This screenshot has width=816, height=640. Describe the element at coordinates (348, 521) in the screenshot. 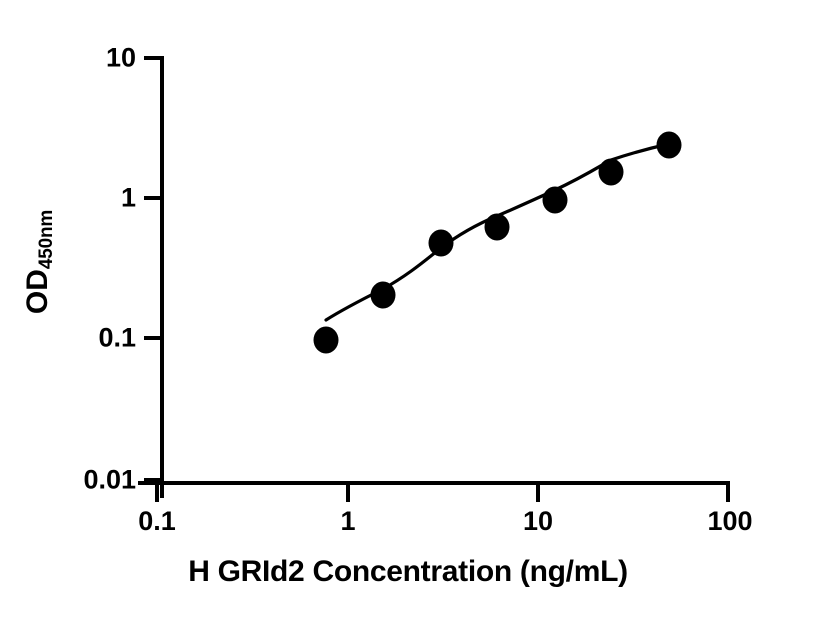

I see `x-tick-label-1: 1` at that location.